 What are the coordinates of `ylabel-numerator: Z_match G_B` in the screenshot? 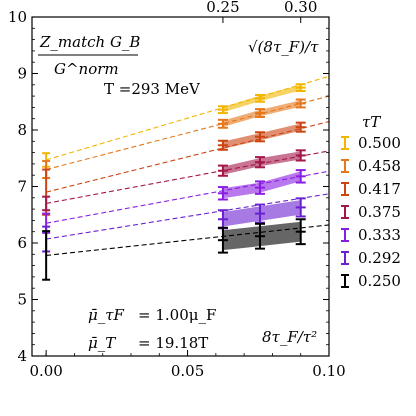 It's located at (89, 42).